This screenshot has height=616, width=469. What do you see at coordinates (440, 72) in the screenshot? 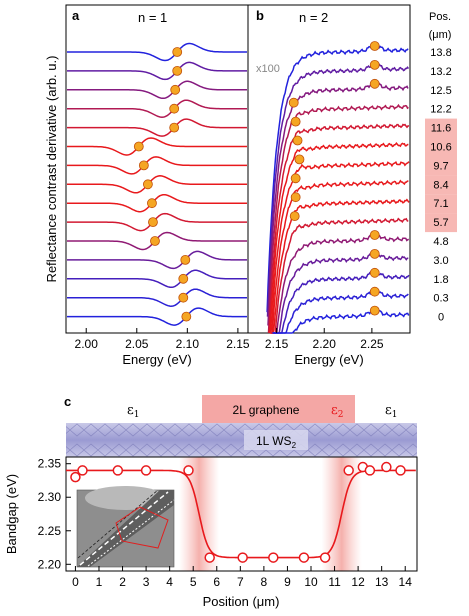
I see `pos-label: 13.2` at bounding box center [440, 72].